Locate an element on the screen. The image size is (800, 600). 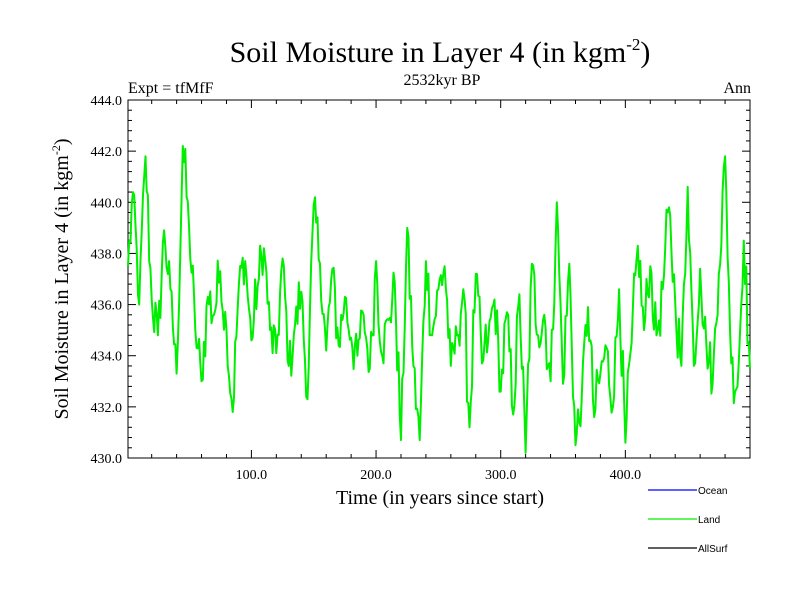
y-tick-label: 436.0 is located at coordinates (107, 306).